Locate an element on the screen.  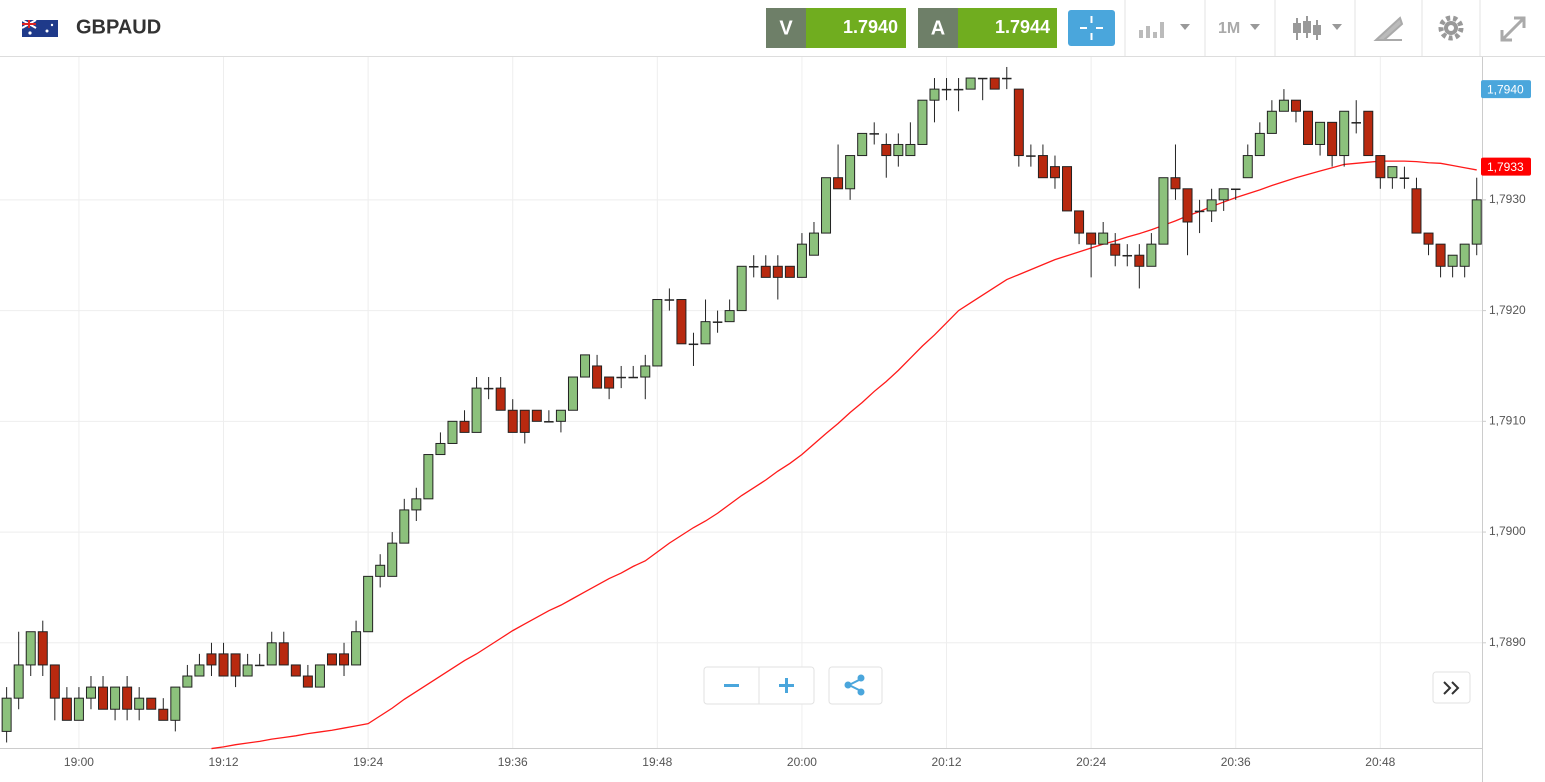
y-tick-label: 1,7900 is located at coordinates (1507, 531).